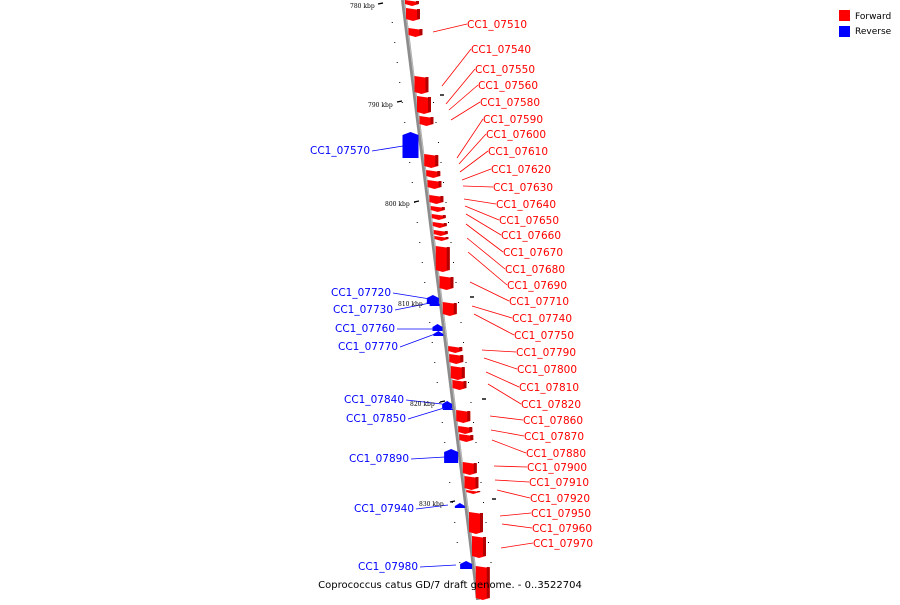 This screenshot has height=605, width=900. Describe the element at coordinates (513, 120) in the screenshot. I see `gene-label-forward: CC1_07590` at that location.